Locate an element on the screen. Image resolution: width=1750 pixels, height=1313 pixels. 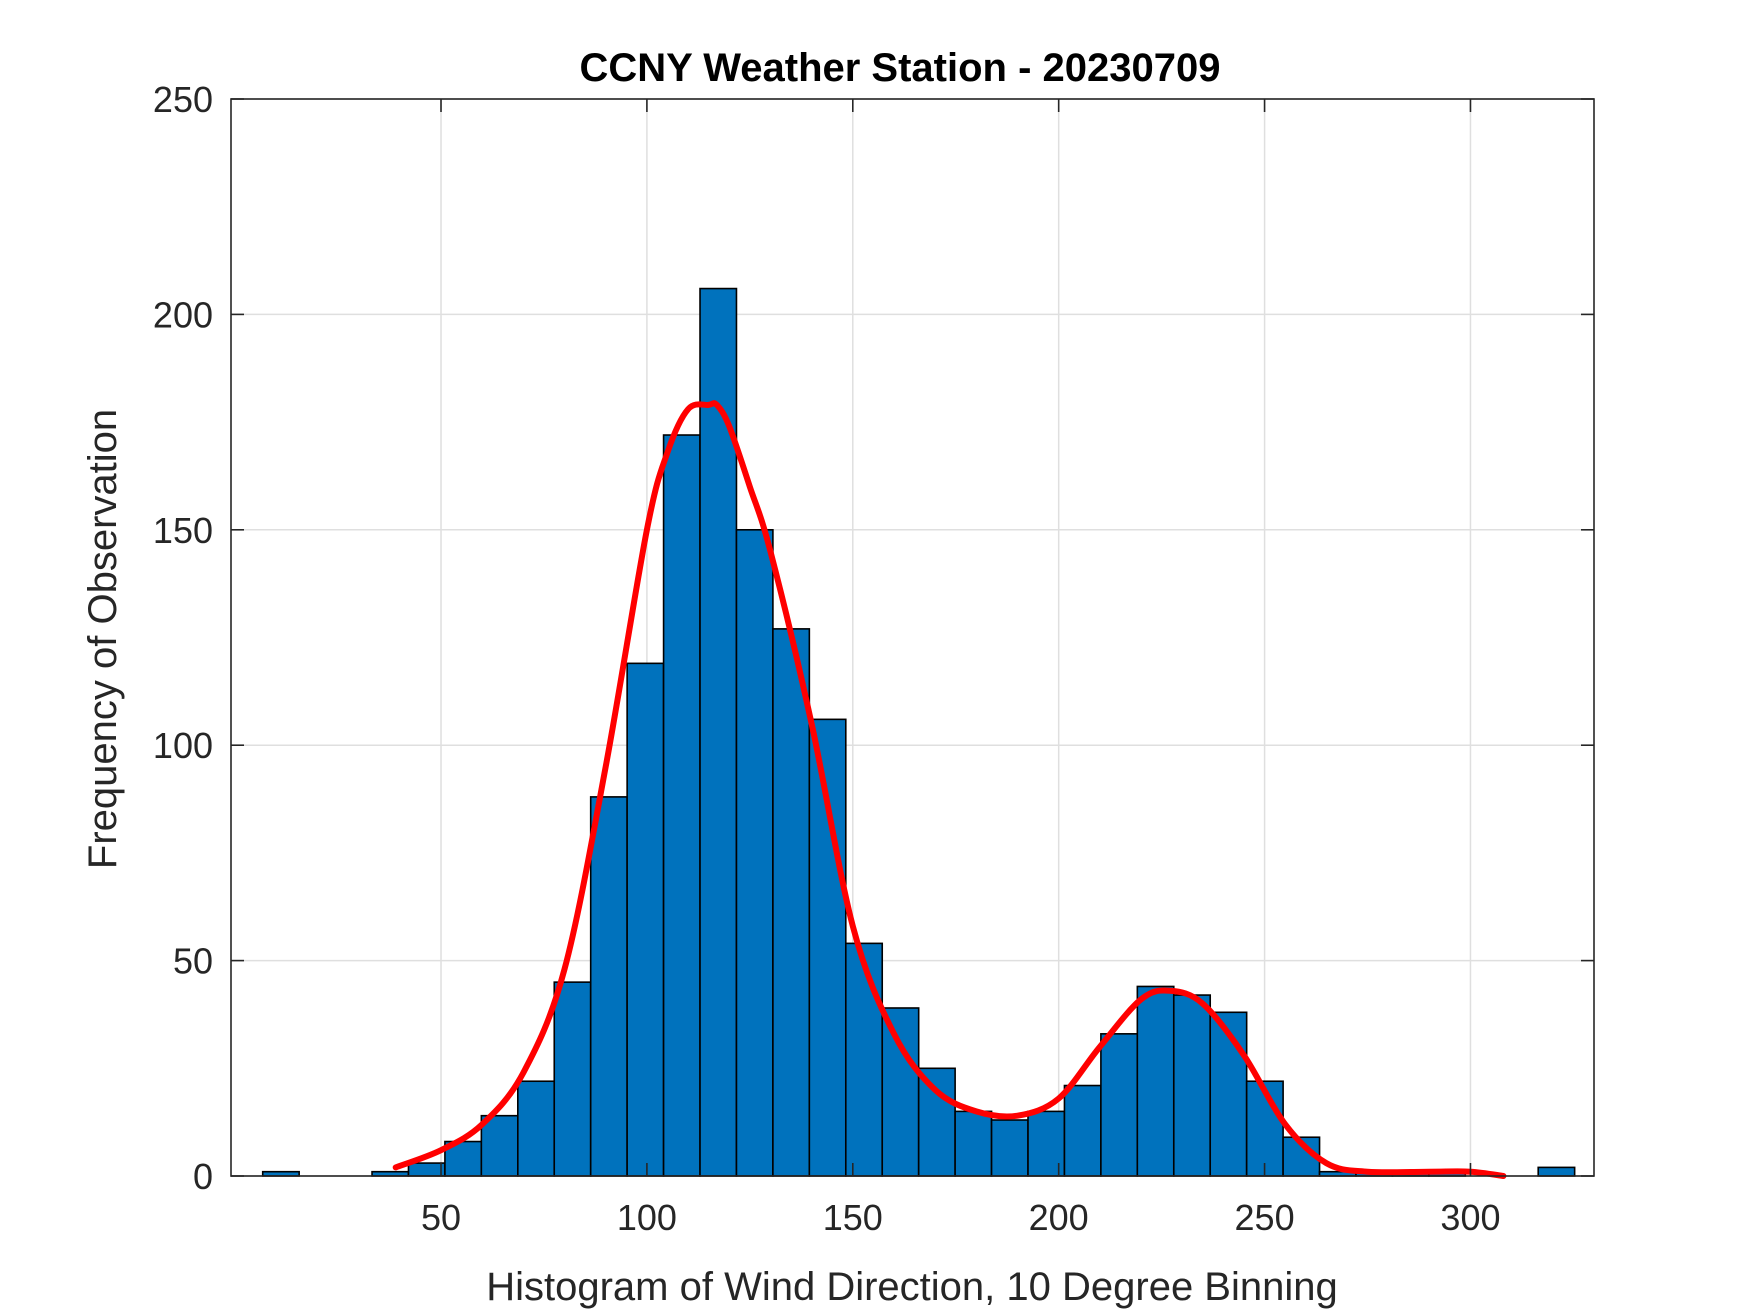
y-tick-label: 100 is located at coordinates (183, 745).